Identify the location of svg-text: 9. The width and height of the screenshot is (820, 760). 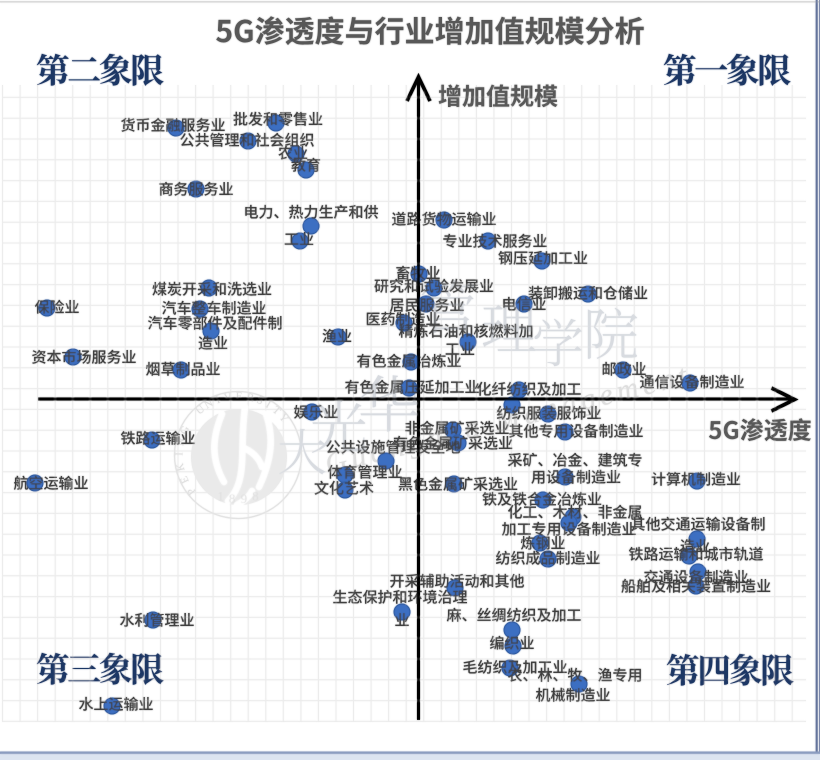
(244, 498).